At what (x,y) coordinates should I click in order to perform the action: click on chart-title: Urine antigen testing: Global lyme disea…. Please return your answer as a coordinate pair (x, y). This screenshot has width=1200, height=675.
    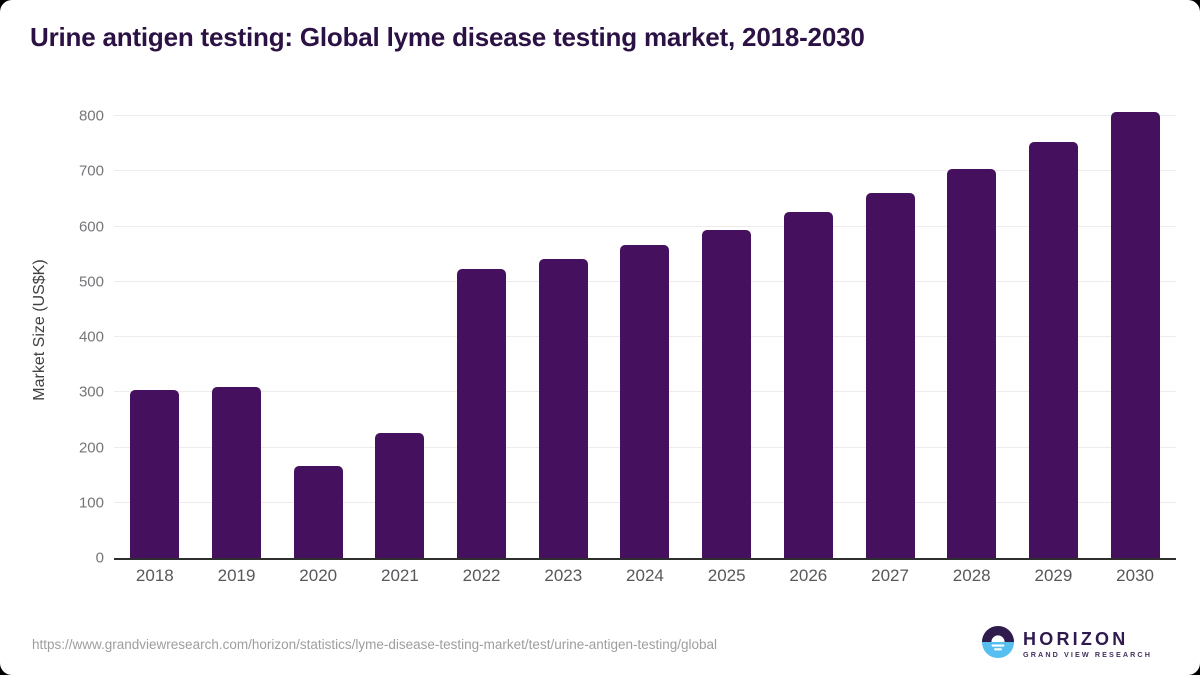
    Looking at the image, I should click on (447, 37).